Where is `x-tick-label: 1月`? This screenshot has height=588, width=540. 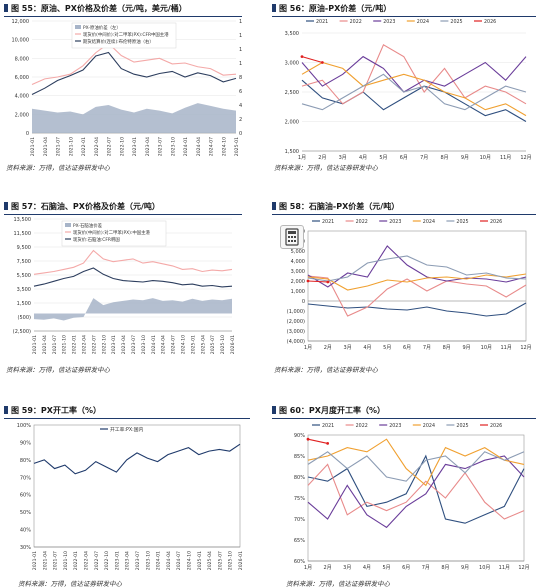 x-tick-label: 1月 is located at coordinates (308, 568).